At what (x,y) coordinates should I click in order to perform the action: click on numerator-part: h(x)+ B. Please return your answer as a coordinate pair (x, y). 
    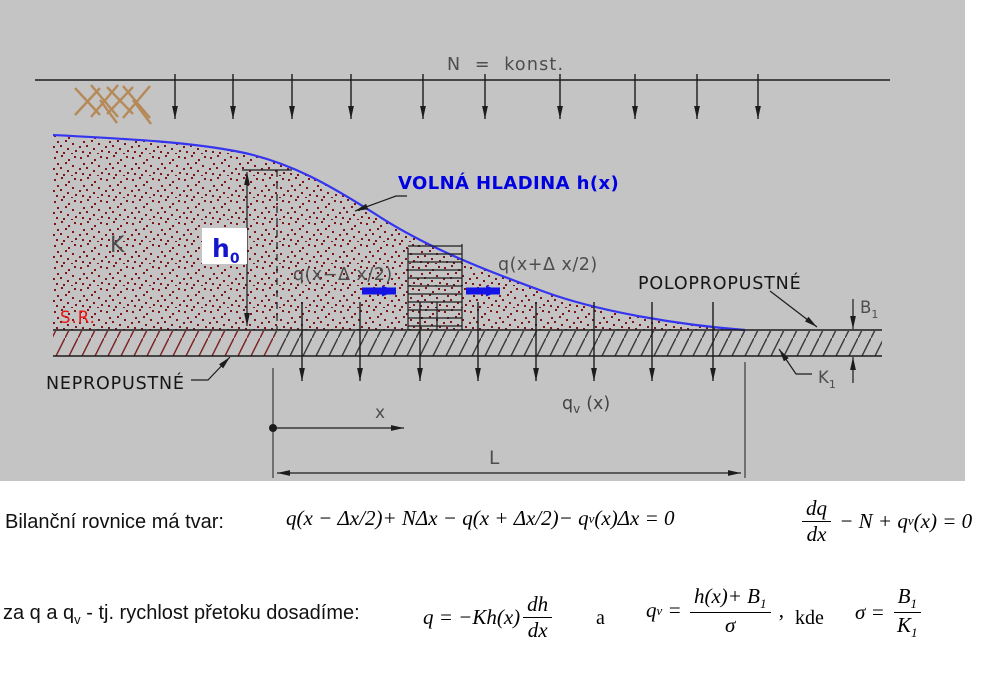
    Looking at the image, I should click on (727, 596).